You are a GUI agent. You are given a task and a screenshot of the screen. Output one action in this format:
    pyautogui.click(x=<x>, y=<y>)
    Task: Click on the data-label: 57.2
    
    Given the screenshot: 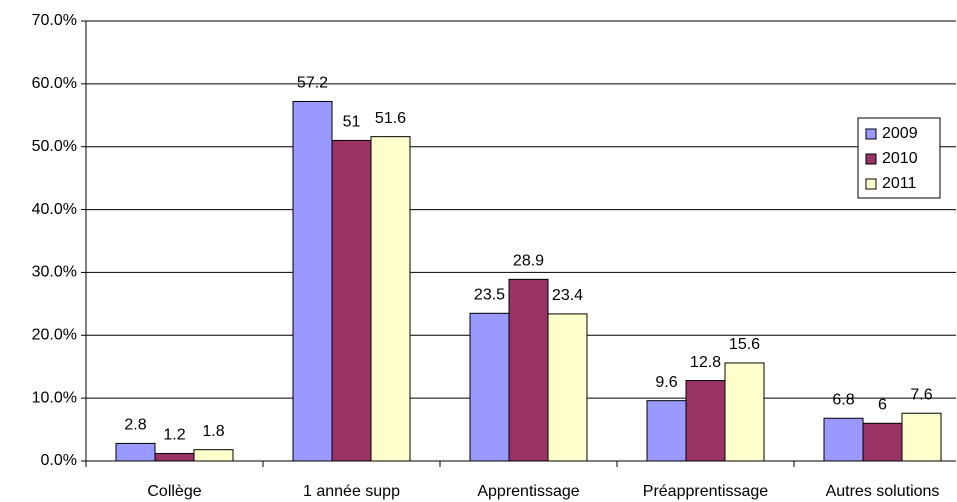 What is the action you would take?
    pyautogui.click(x=312, y=83)
    